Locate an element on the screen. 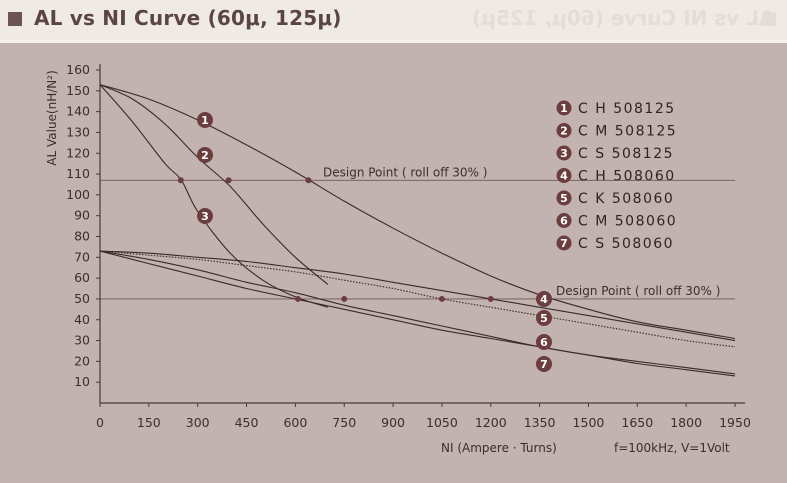 The height and width of the screenshot is (483, 787). legend-marker-number: 1 is located at coordinates (564, 108).